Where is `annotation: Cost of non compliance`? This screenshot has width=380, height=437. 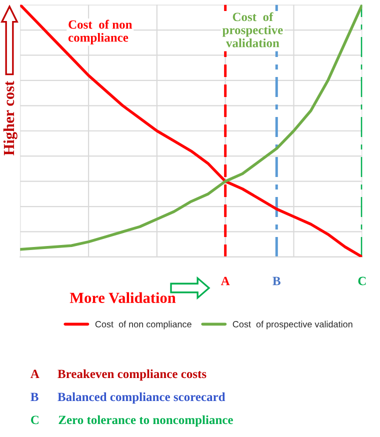 annotation: Cost of non compliance is located at coordinates (100, 32).